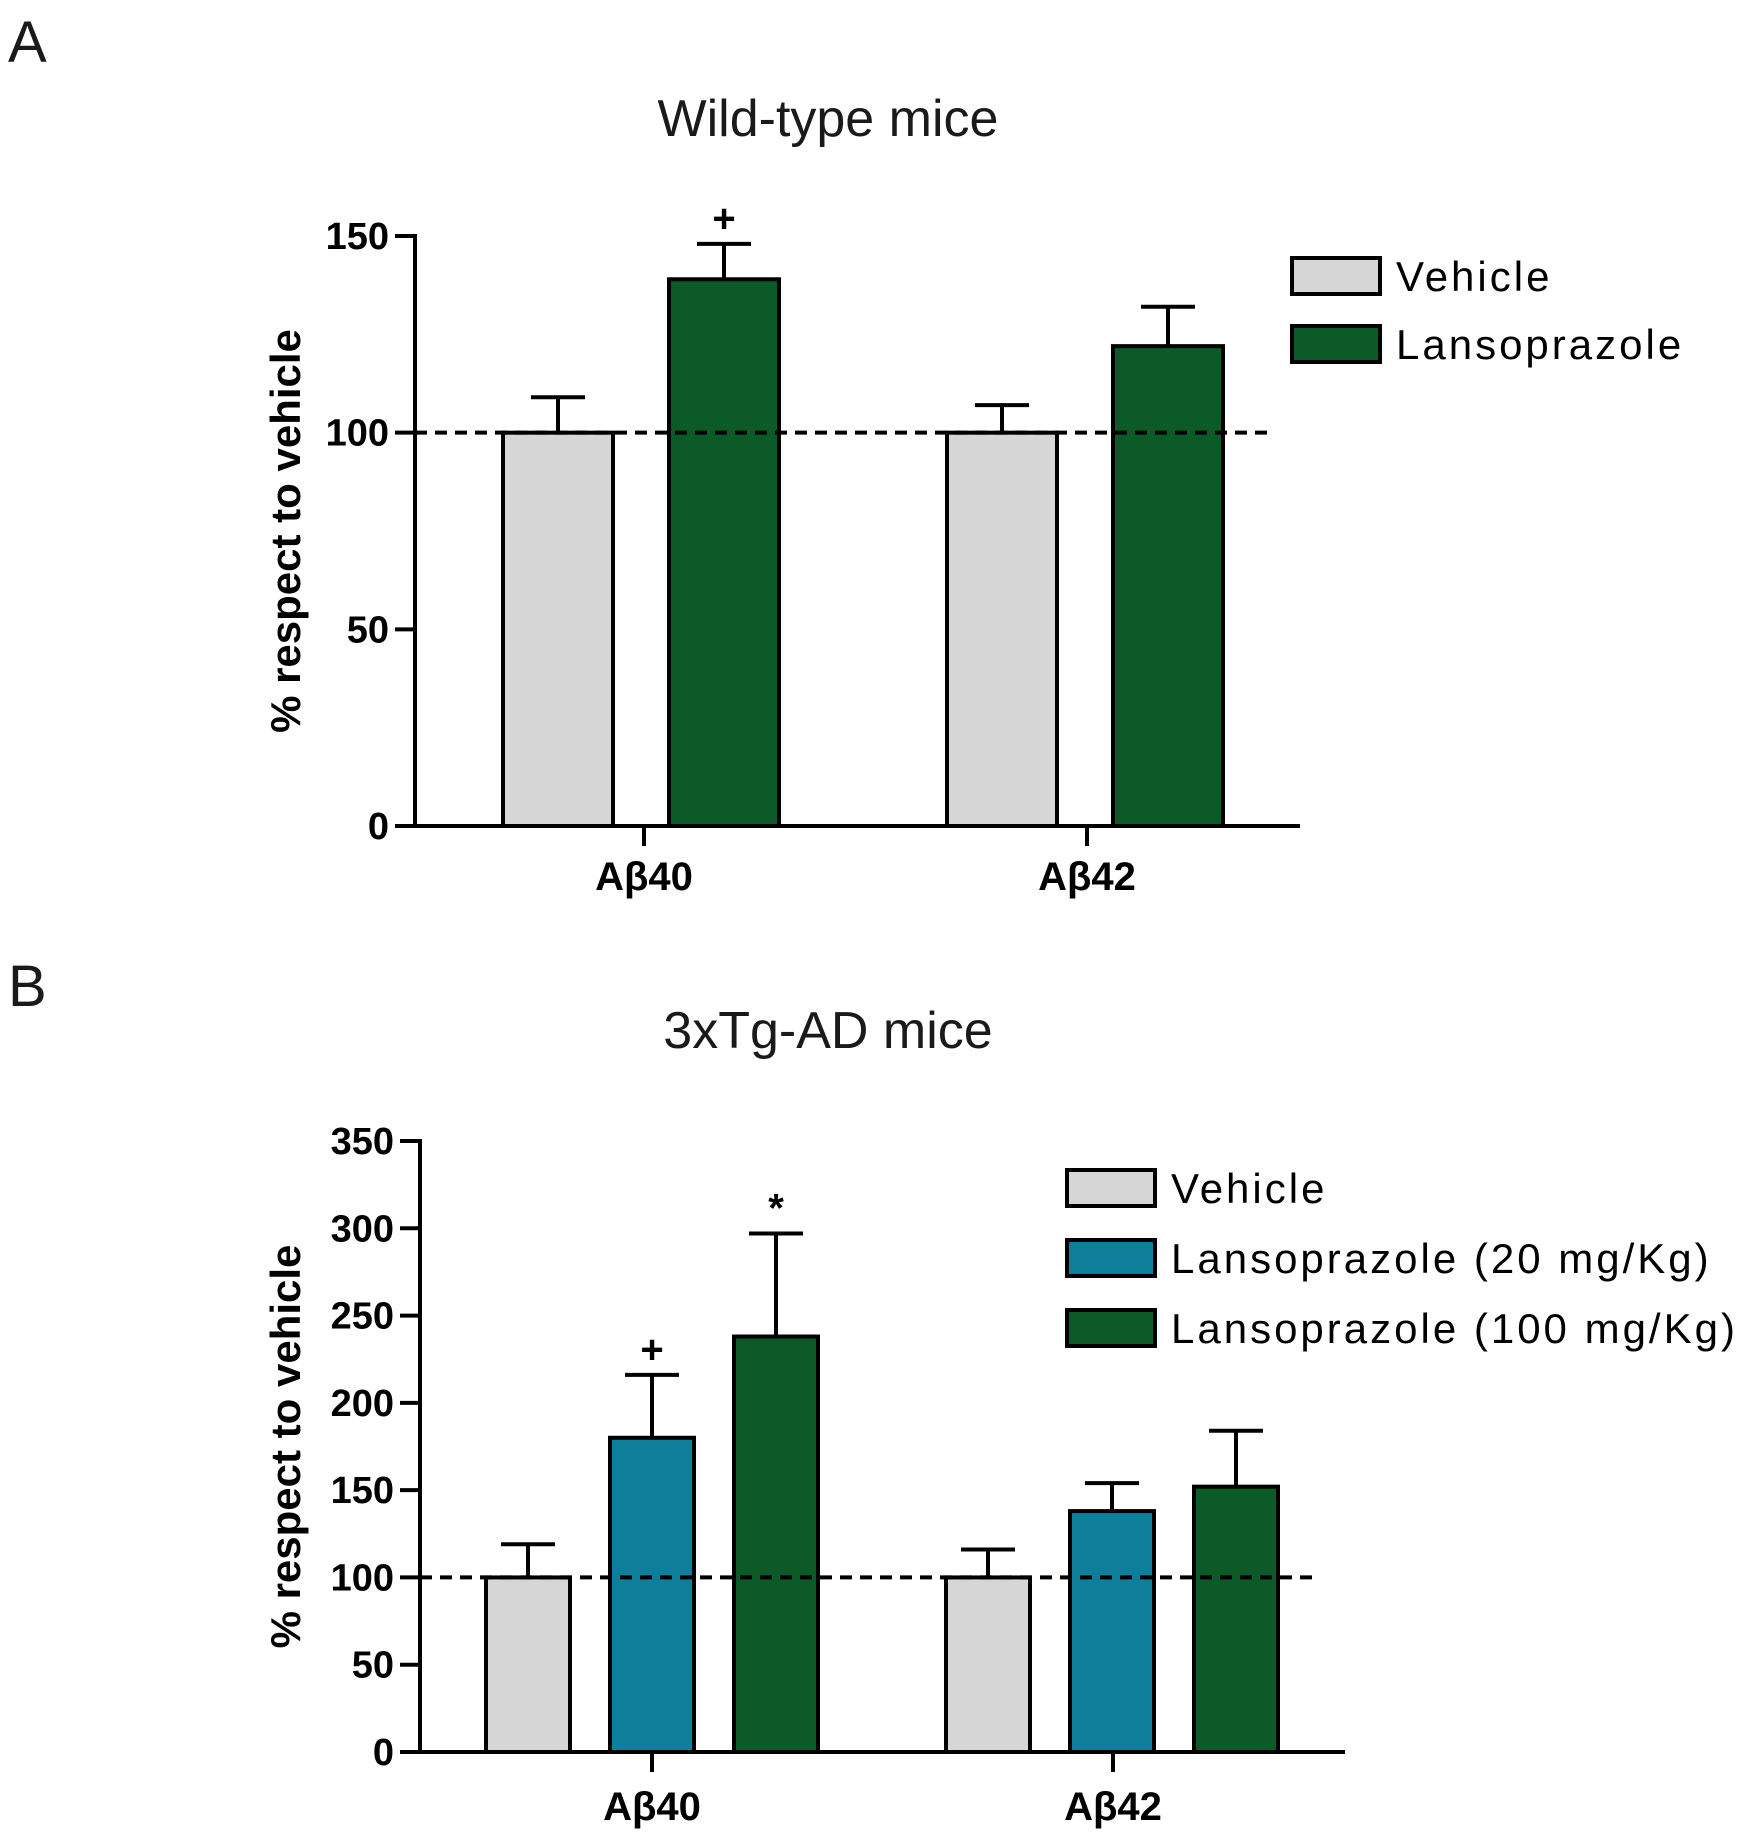 The height and width of the screenshot is (1843, 1749). I want to click on panel-letter-a: A, so click(27, 42).